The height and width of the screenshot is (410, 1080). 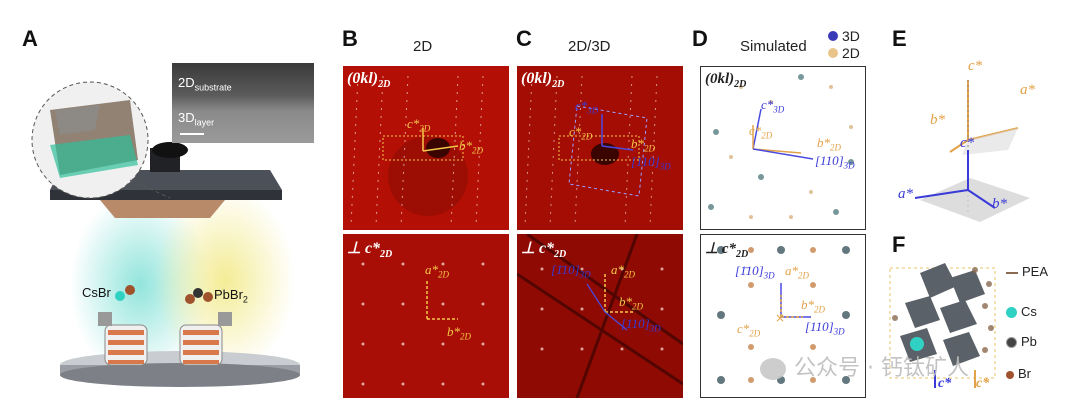 I want to click on b-bottom-label: ⊥ c*2D, so click(x=370, y=250).